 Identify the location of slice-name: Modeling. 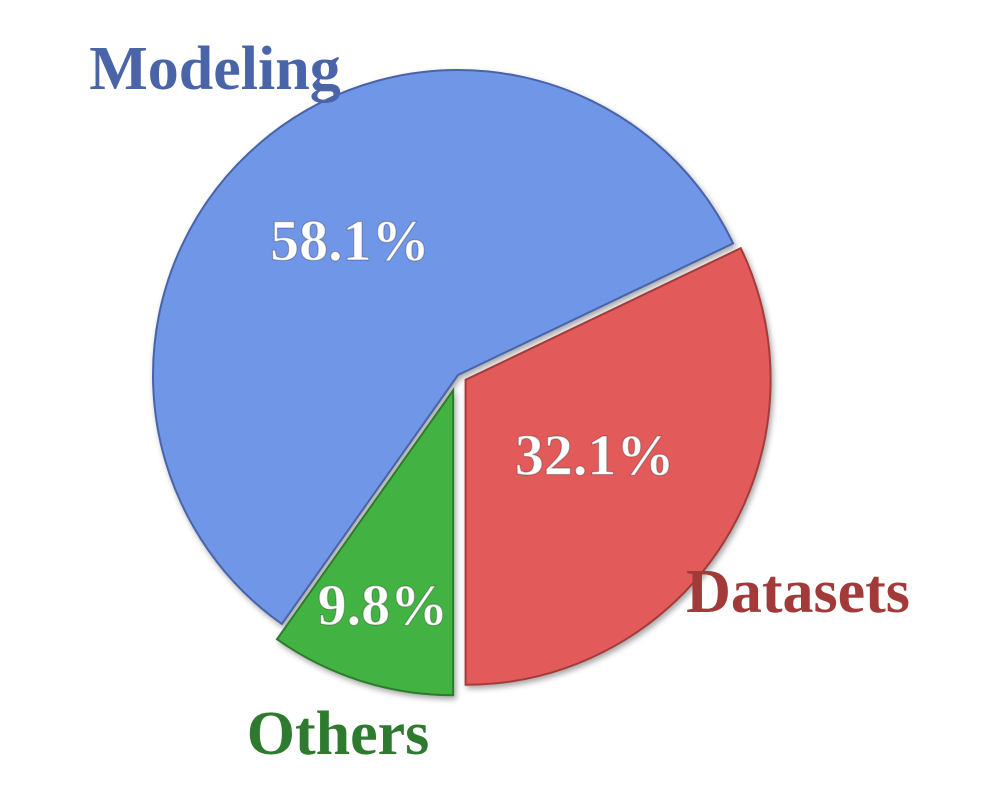
(214, 69).